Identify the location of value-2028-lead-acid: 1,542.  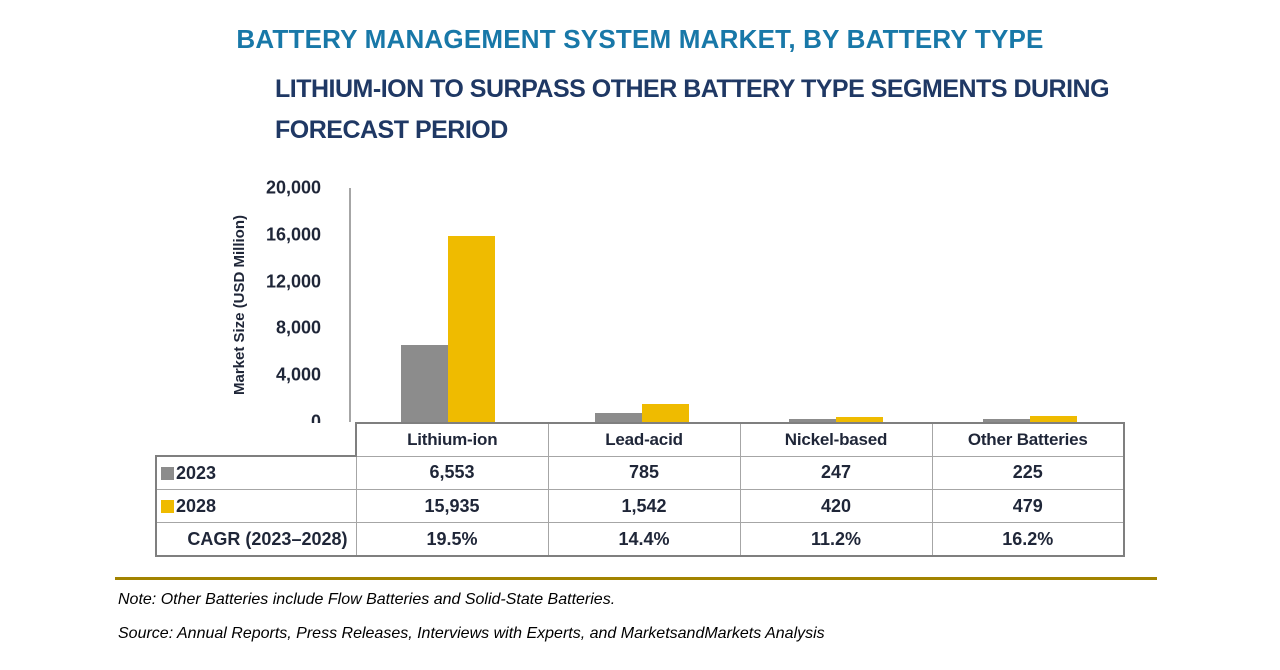
(644, 506).